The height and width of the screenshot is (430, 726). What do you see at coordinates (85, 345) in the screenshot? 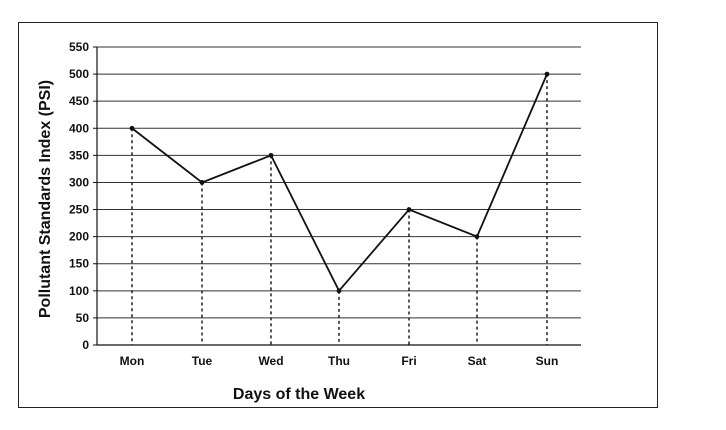
I see `y-tick-label: 0` at bounding box center [85, 345].